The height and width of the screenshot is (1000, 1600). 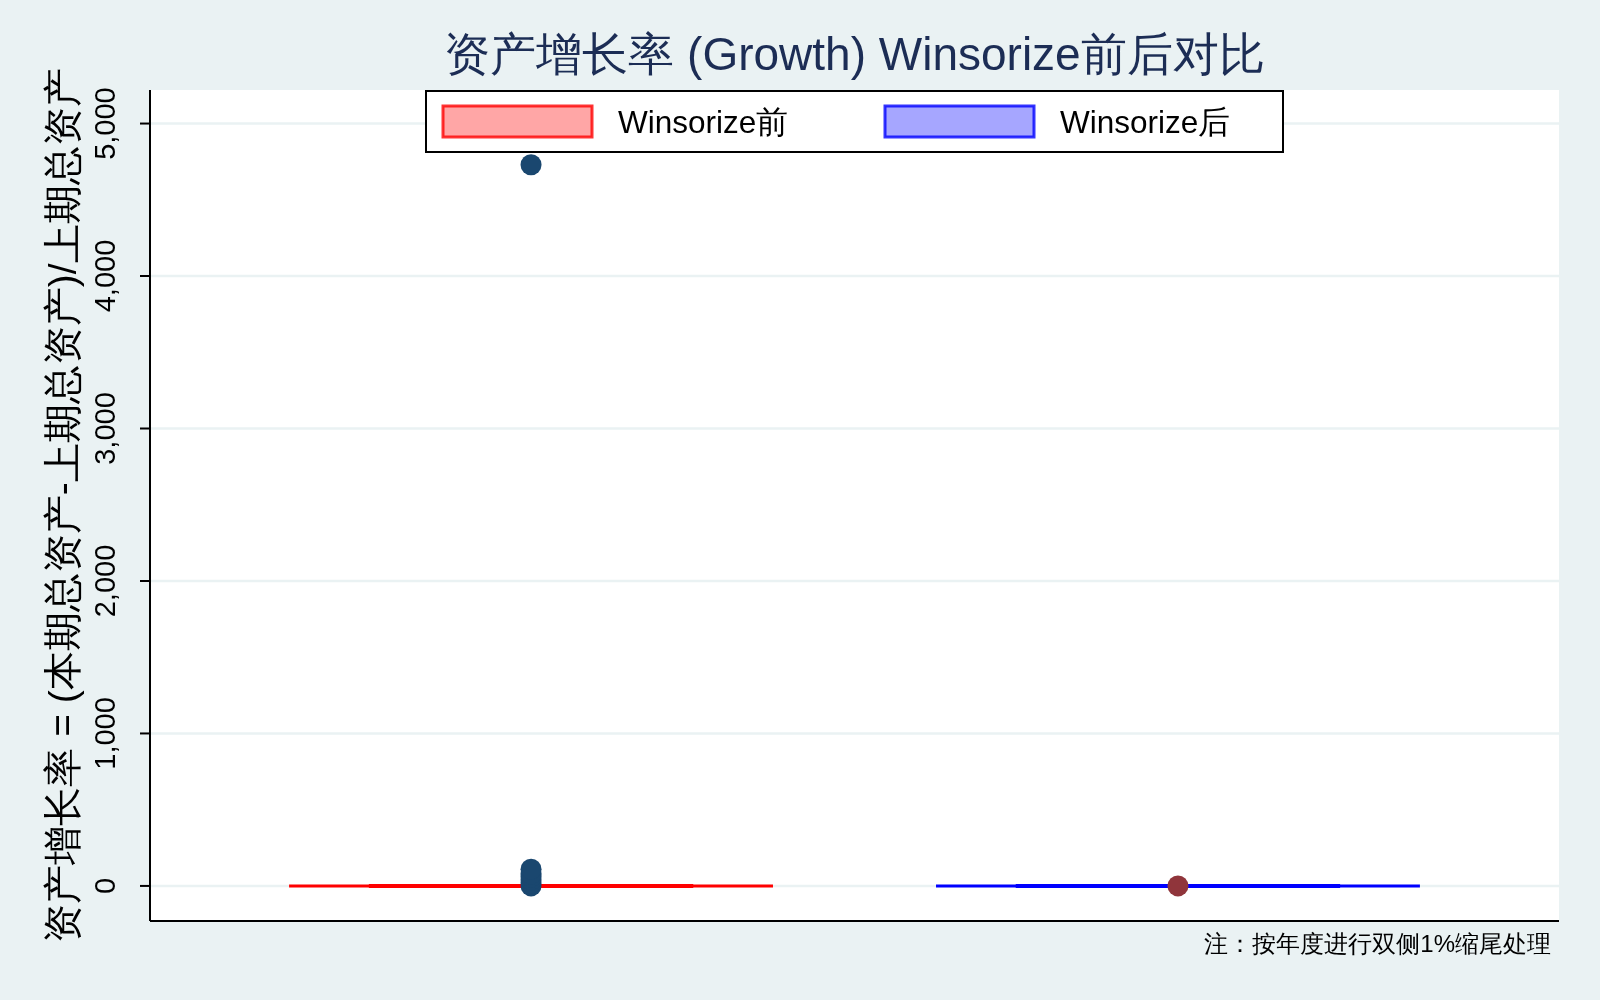 What do you see at coordinates (703, 121) in the screenshot?
I see `legend-label: Winsorize前` at bounding box center [703, 121].